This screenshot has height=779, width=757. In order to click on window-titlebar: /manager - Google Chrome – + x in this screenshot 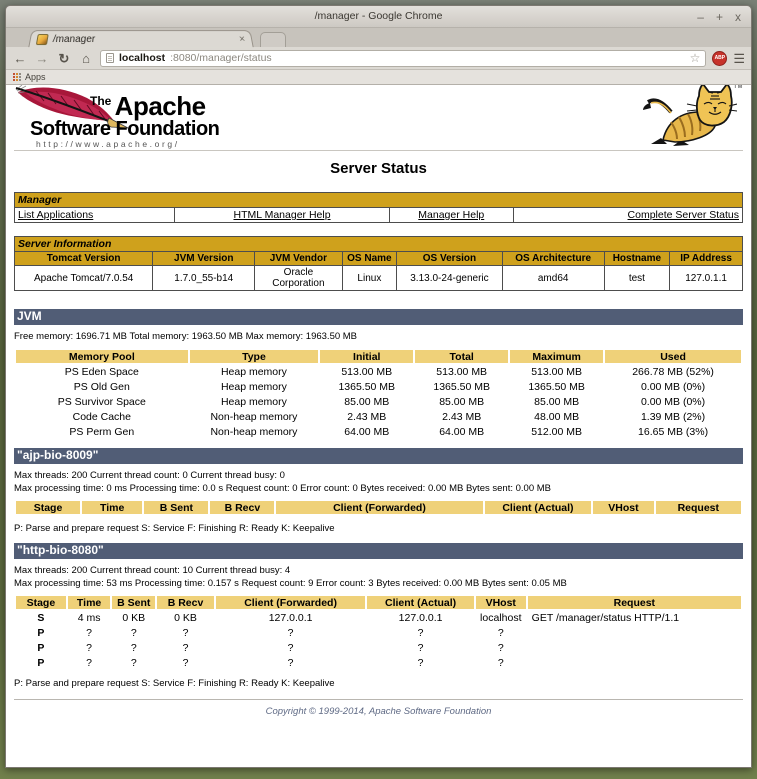, I will do `click(378, 17)`.